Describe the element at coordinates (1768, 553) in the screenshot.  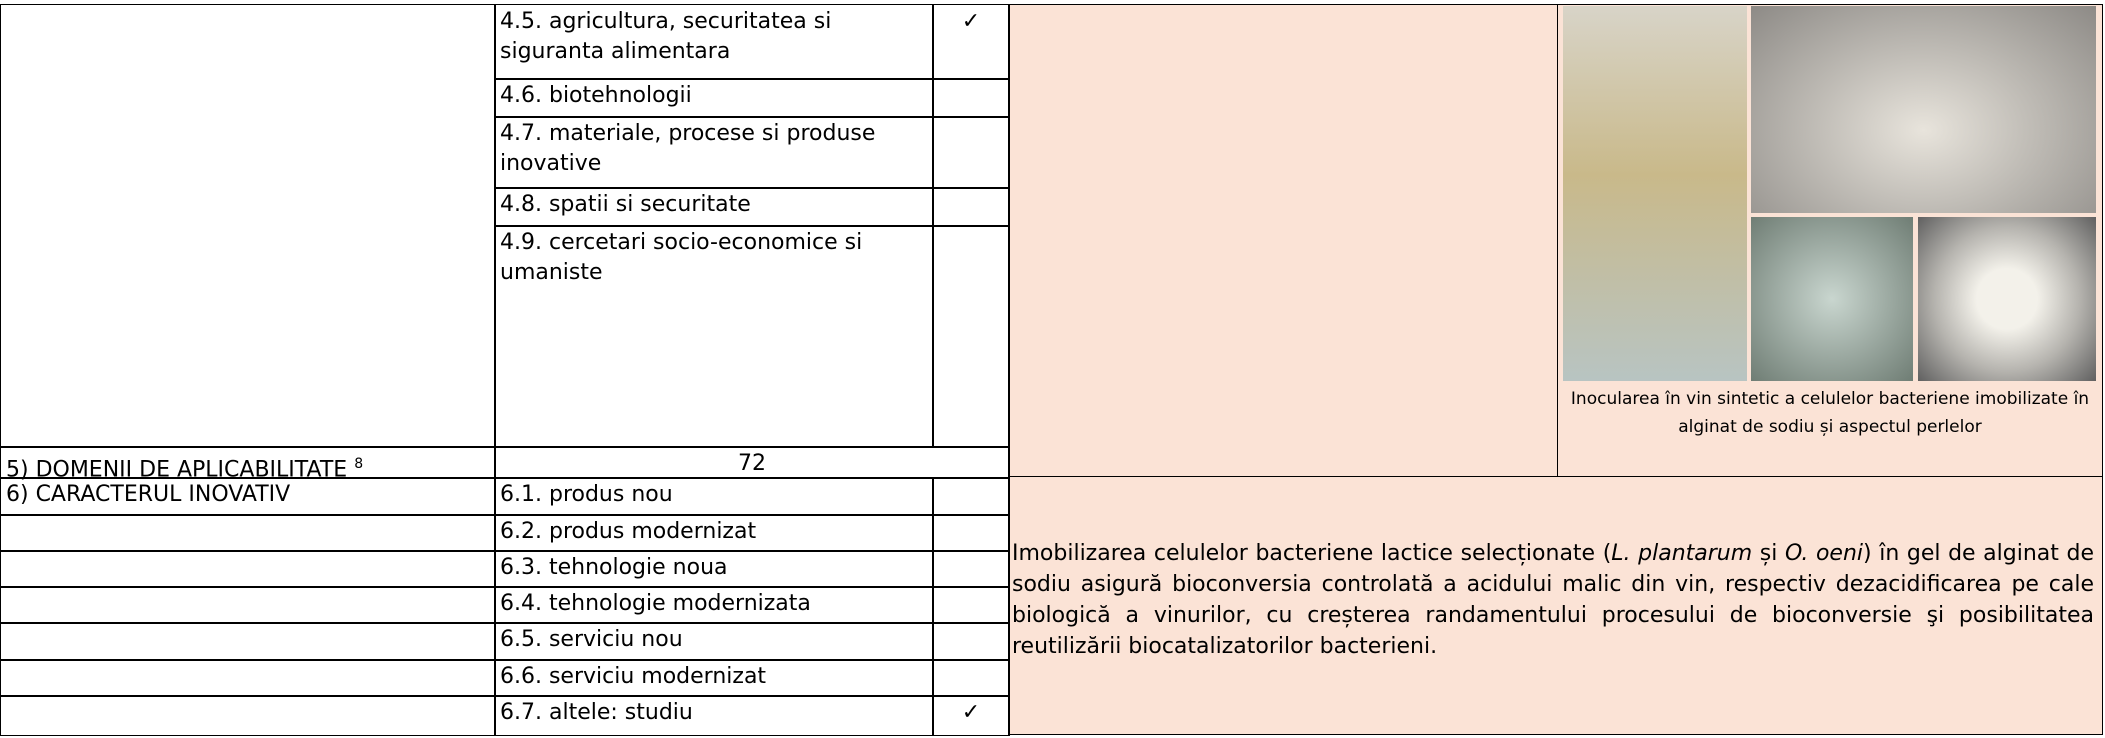
I see `description-text: și` at that location.